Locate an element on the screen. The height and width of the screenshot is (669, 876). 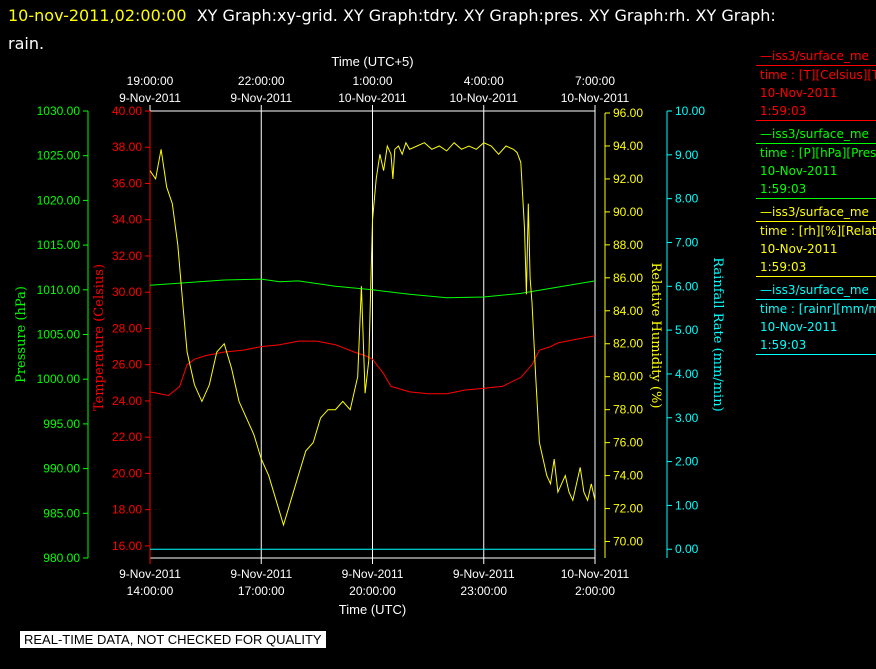
y-tick-label: 88.00 is located at coordinates (628, 245).